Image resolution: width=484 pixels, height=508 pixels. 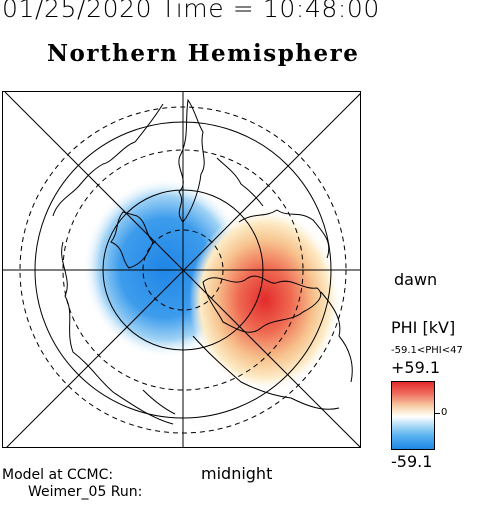 What do you see at coordinates (416, 279) in the screenshot?
I see `dawn-label: dawn` at bounding box center [416, 279].